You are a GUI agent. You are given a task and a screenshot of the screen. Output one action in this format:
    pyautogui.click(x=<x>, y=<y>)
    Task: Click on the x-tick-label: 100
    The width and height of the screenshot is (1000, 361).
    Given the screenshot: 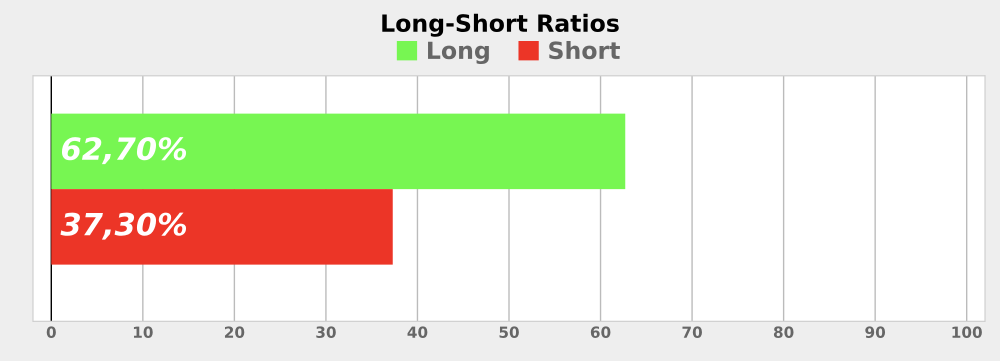 What is the action you would take?
    pyautogui.click(x=967, y=332)
    